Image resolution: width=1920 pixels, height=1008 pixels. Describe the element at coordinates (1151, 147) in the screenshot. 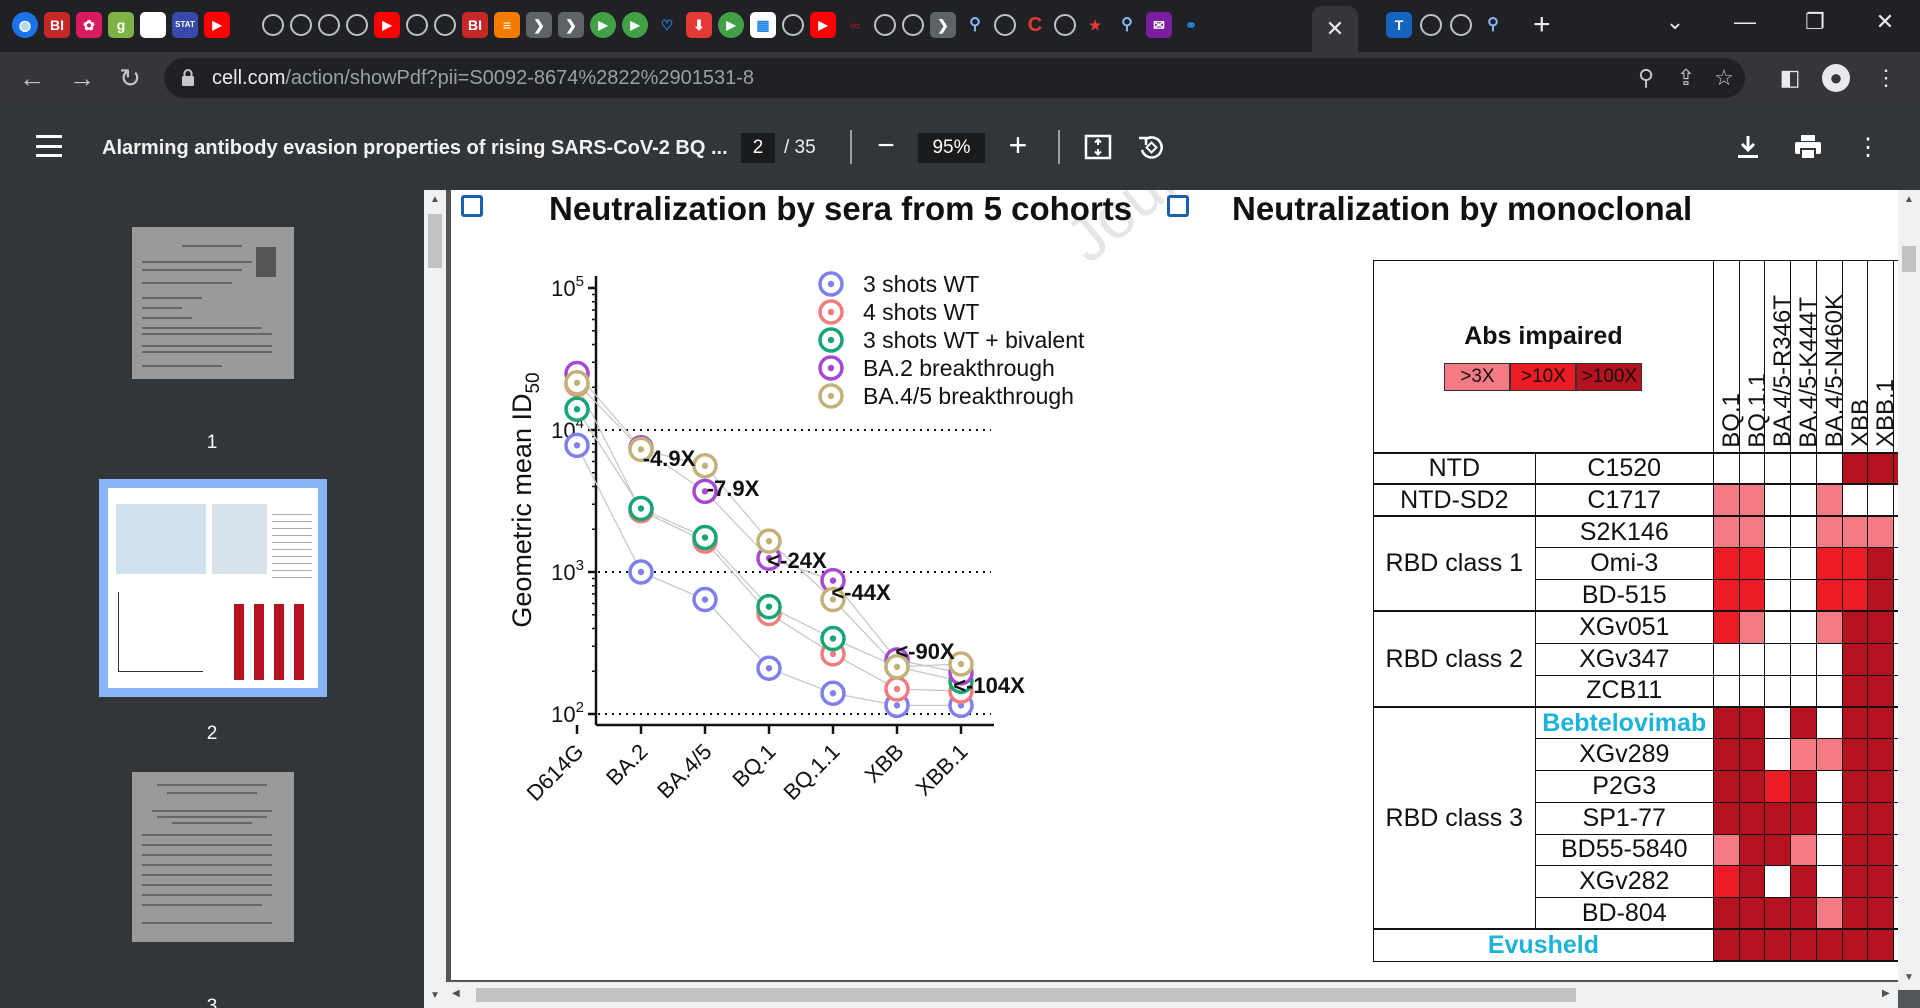

I see `rotate-icon` at that location.